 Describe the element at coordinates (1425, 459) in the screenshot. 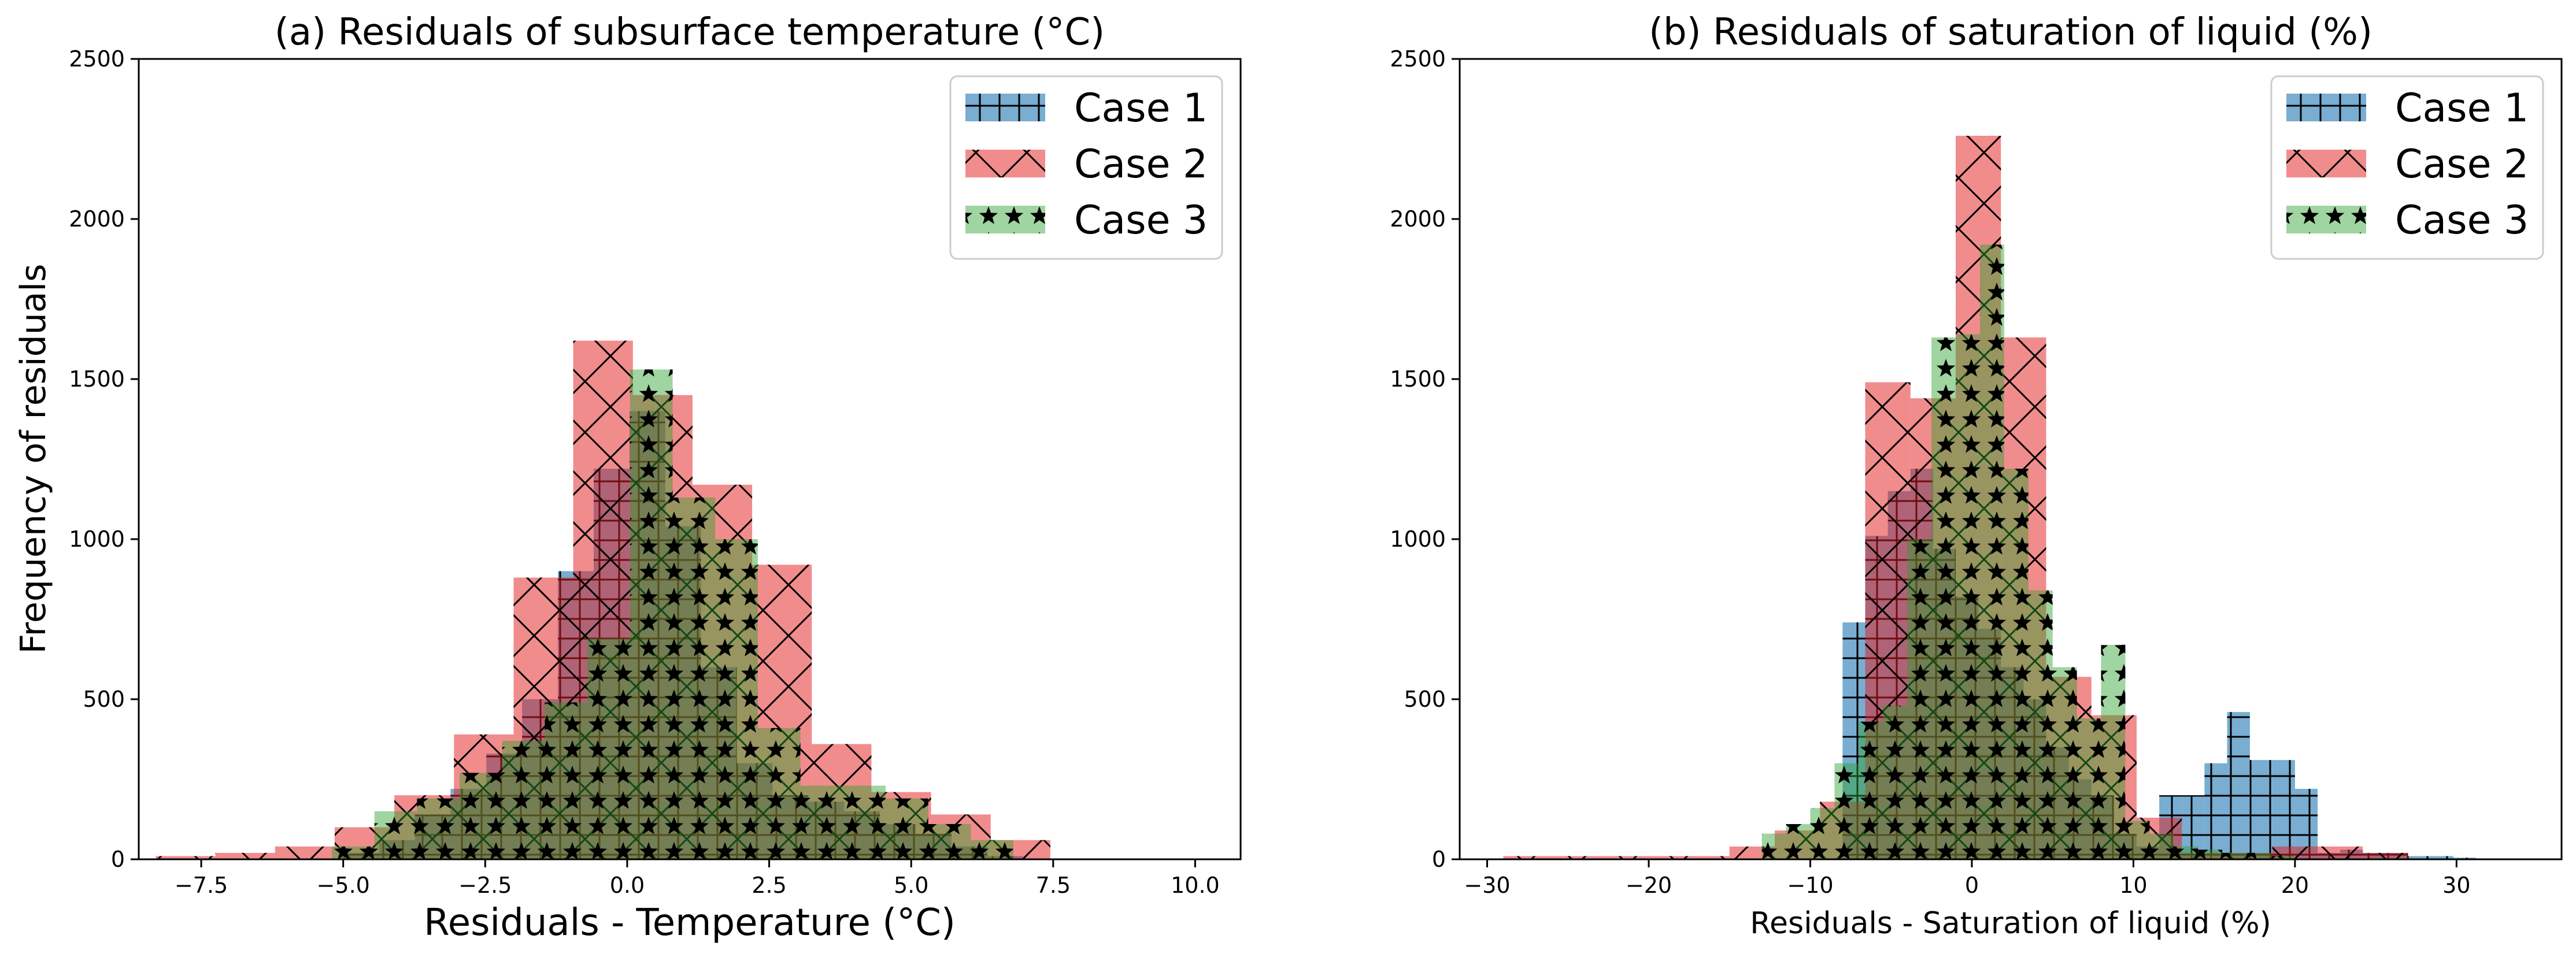

I see `panel-b-y-ticks: 0 500 1000 1500 2000 2500` at that location.